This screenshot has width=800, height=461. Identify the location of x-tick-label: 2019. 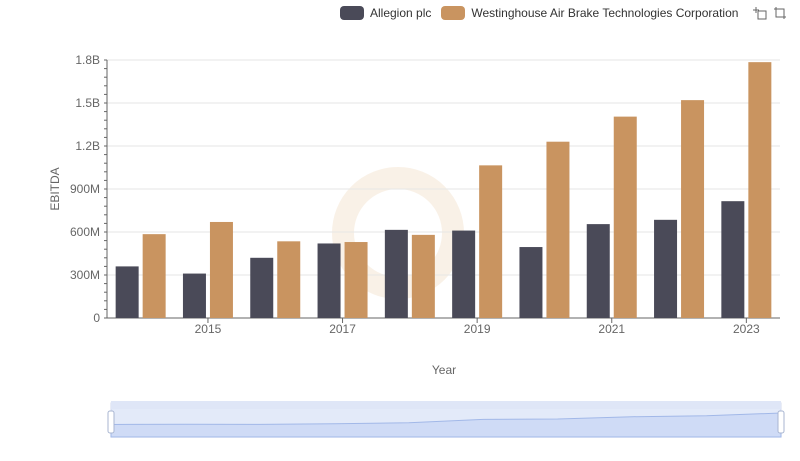
(477, 329).